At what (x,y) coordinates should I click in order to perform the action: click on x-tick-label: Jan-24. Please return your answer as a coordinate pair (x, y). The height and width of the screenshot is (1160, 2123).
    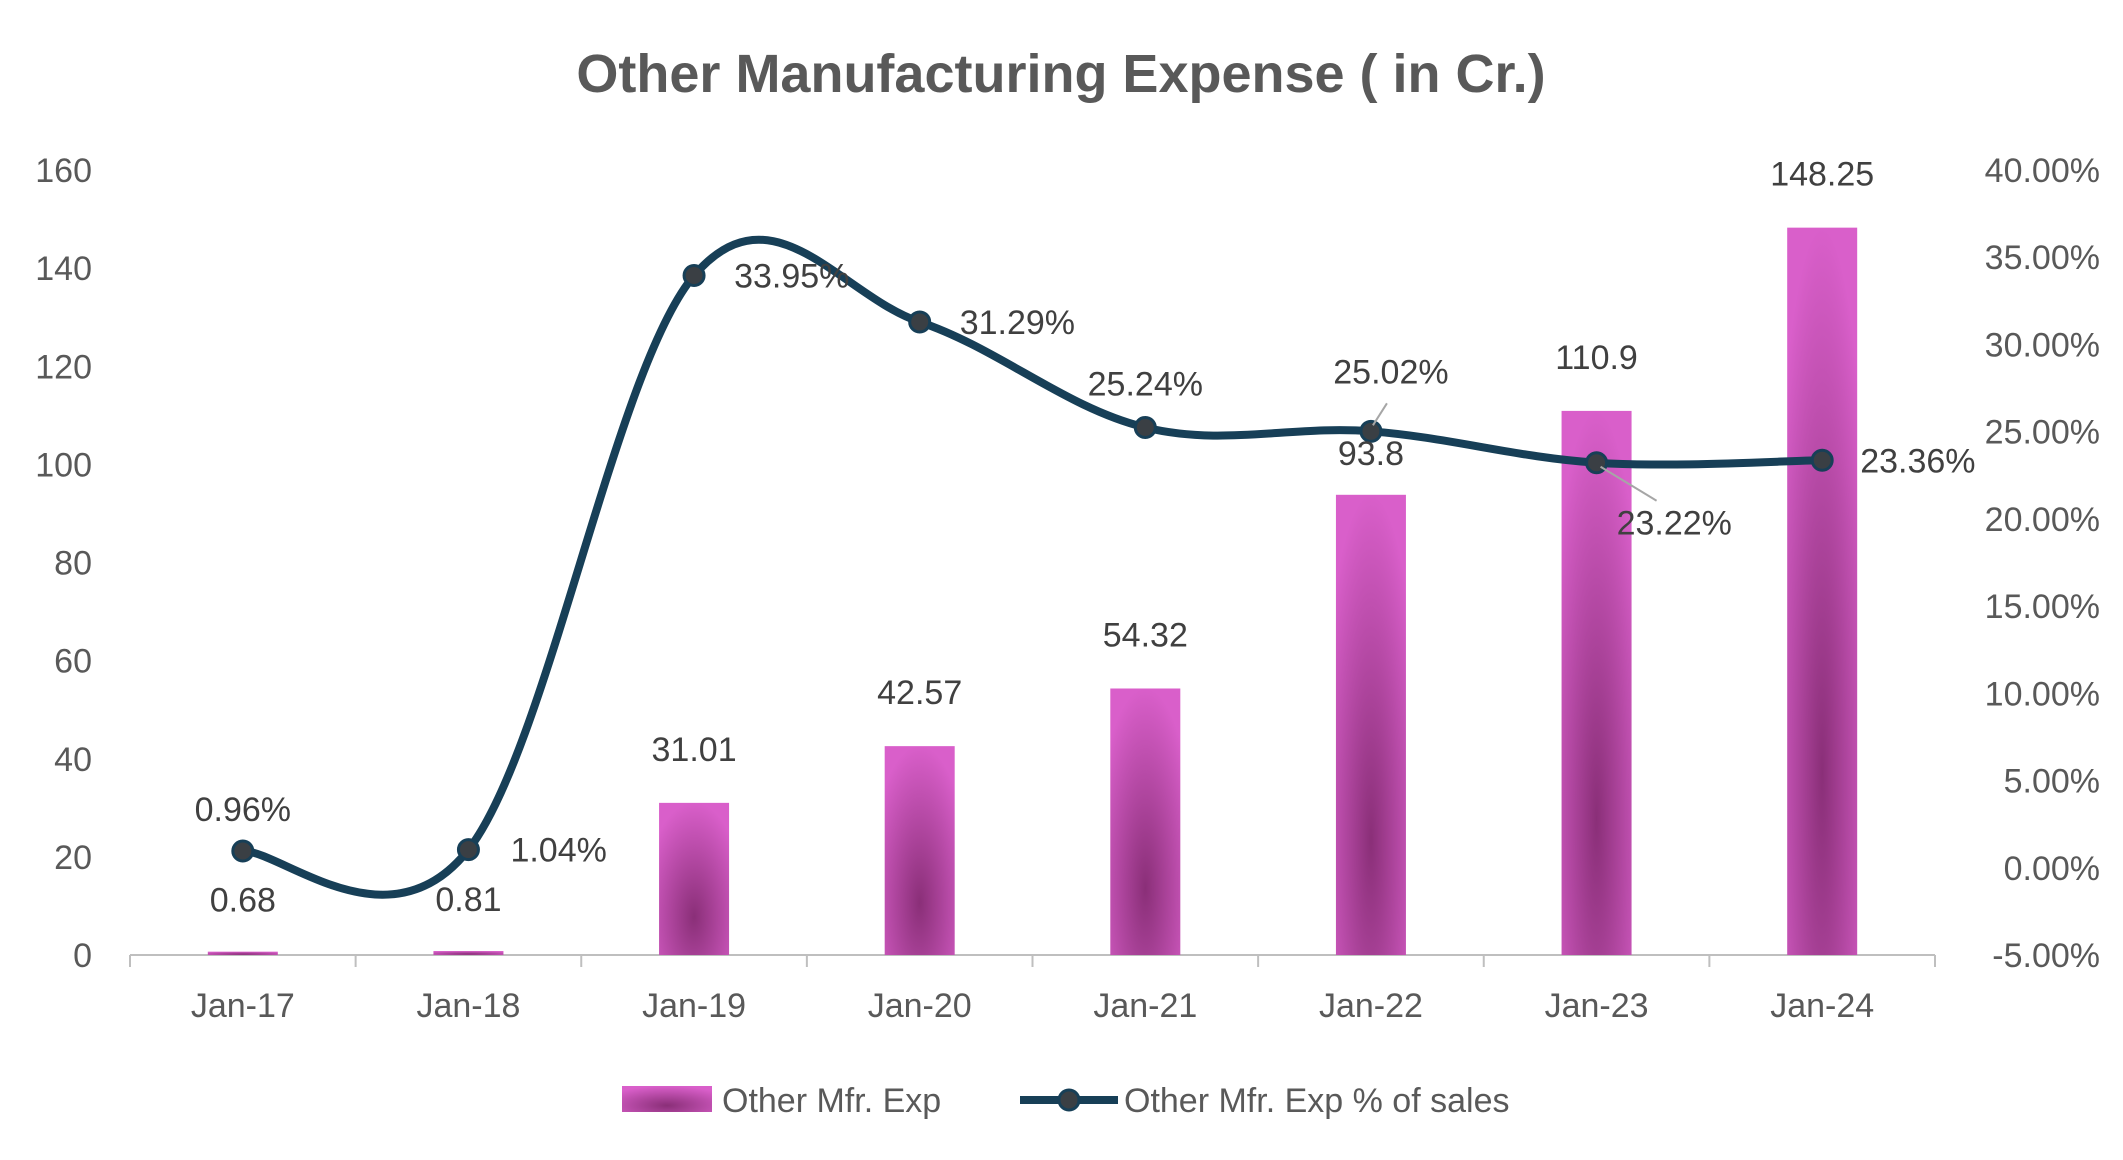
    Looking at the image, I should click on (1822, 1006).